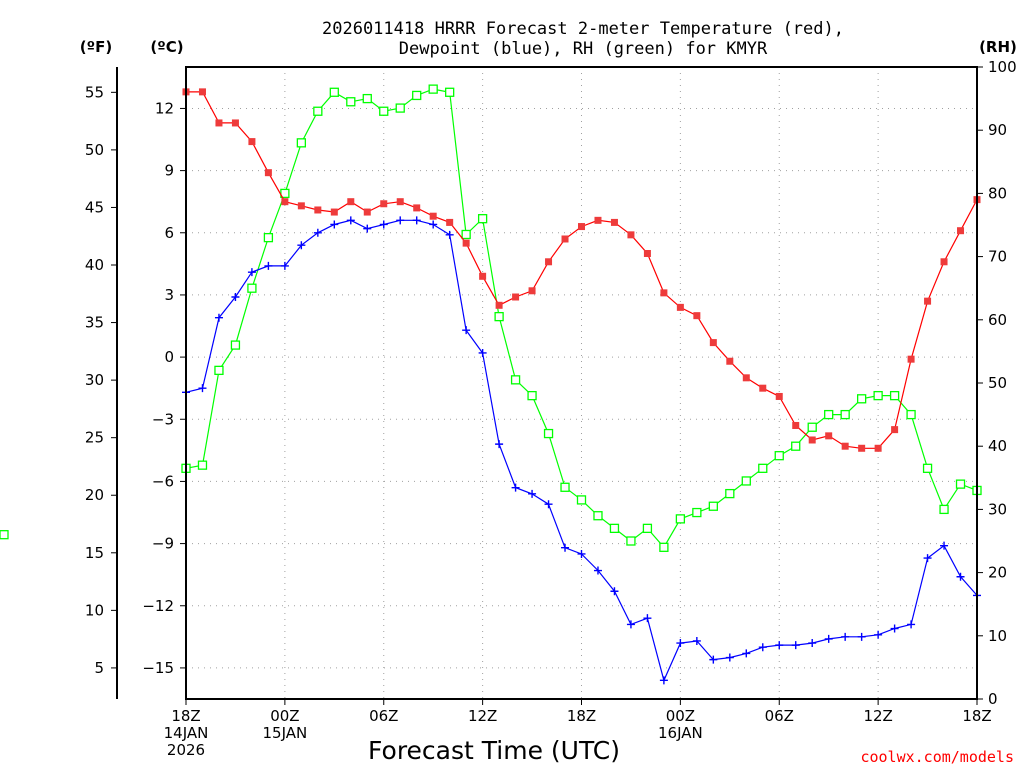  What do you see at coordinates (94, 265) in the screenshot?
I see `fahrenheit-tick-label: 40` at bounding box center [94, 265].